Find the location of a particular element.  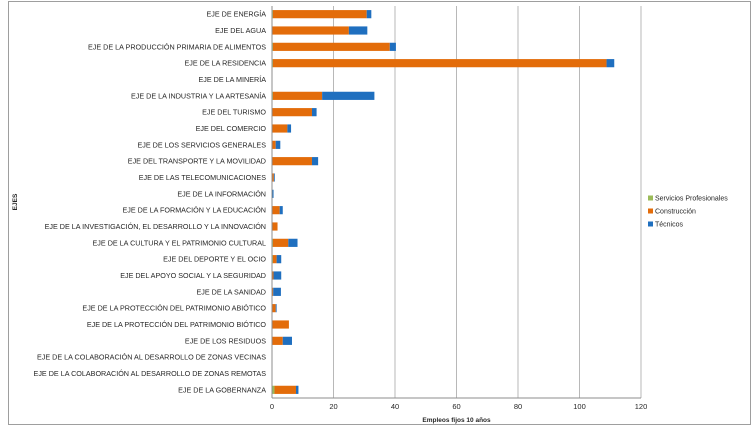

legend-label: Construcción is located at coordinates (675, 212).